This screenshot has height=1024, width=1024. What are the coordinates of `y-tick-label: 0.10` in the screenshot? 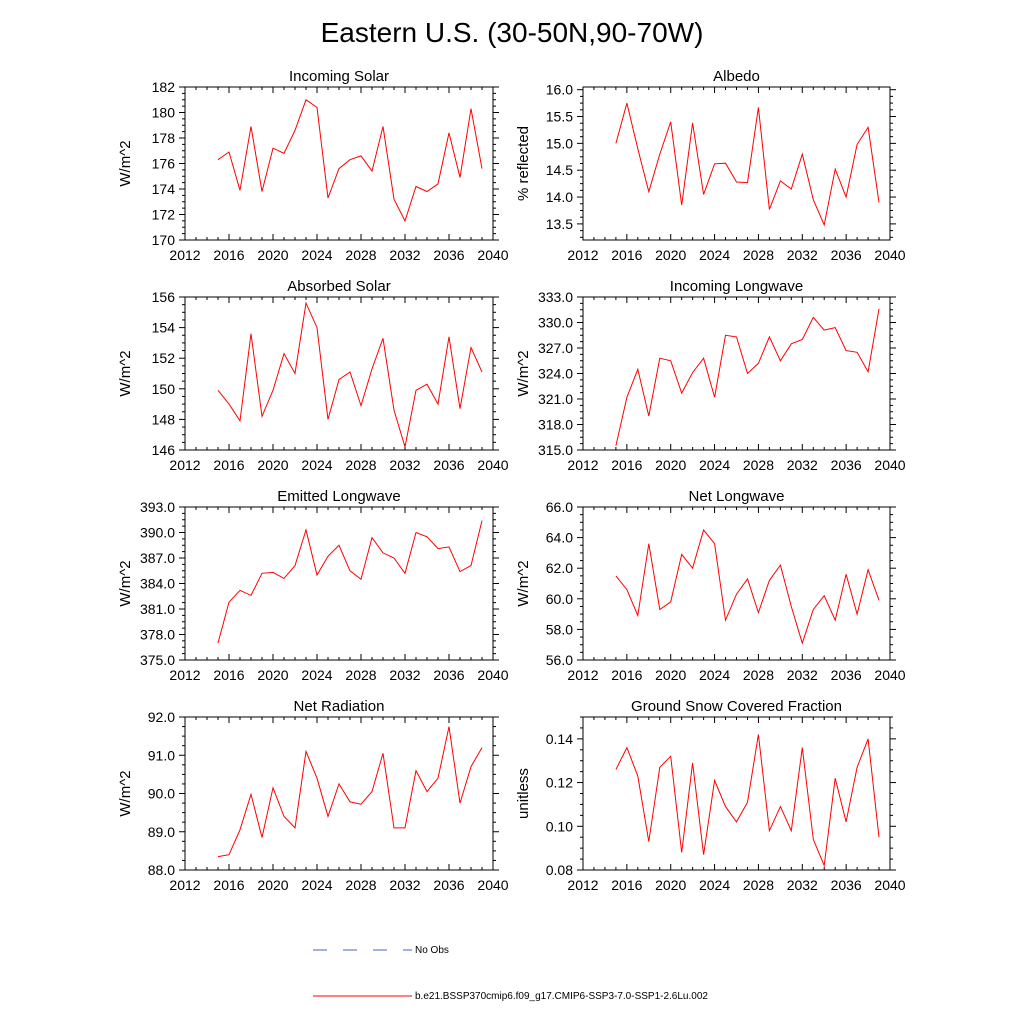 It's located at (559, 826).